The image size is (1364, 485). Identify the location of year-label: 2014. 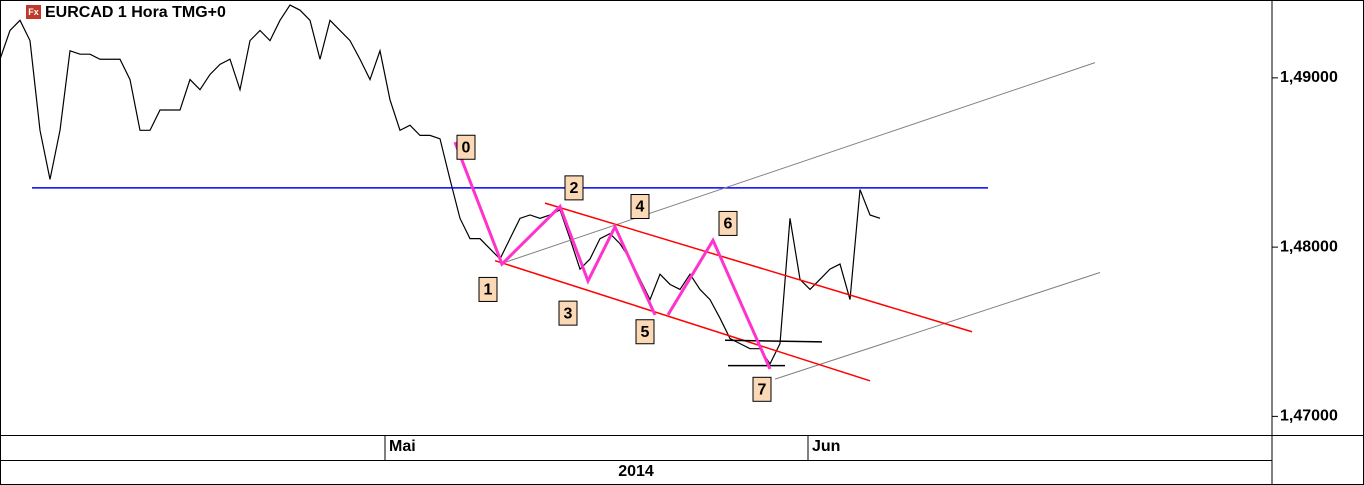
(636, 471).